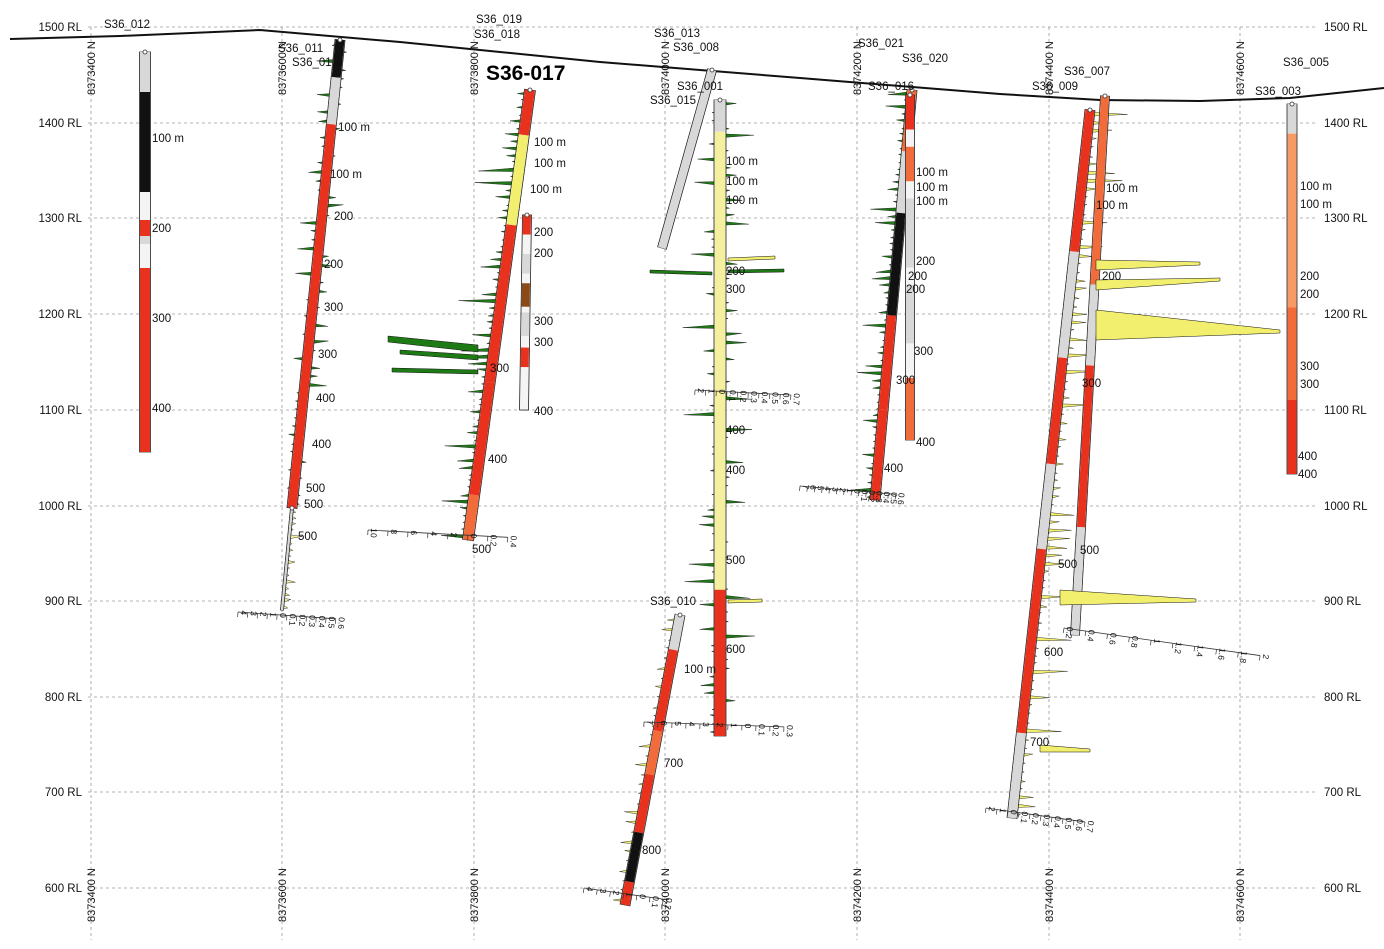 Image resolution: width=1384 pixels, height=949 pixels. I want to click on scale-tick-label: 8, so click(394, 532).